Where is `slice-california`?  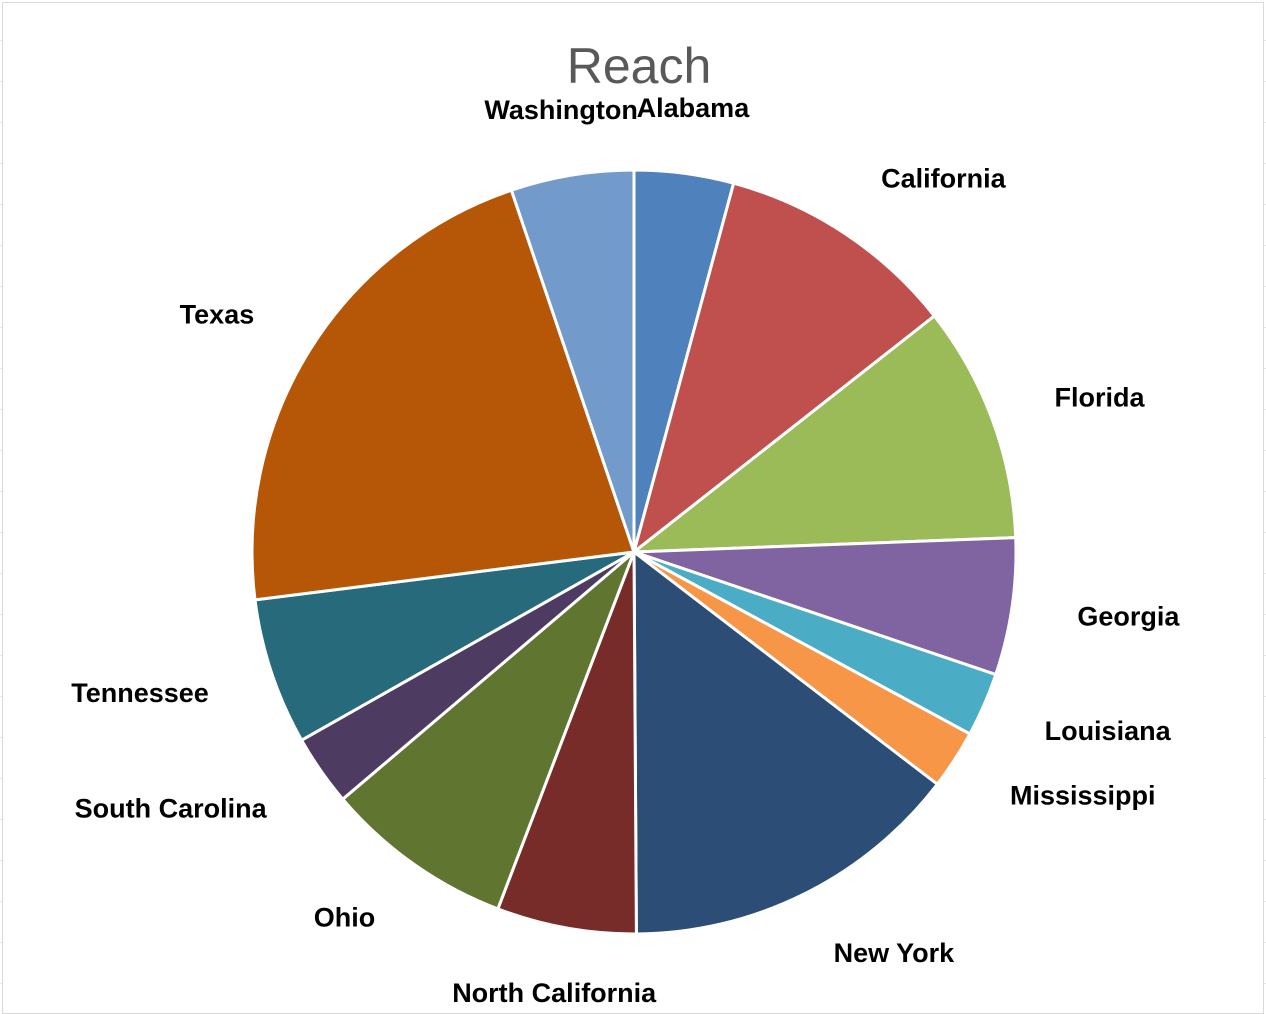 slice-california is located at coordinates (784, 368).